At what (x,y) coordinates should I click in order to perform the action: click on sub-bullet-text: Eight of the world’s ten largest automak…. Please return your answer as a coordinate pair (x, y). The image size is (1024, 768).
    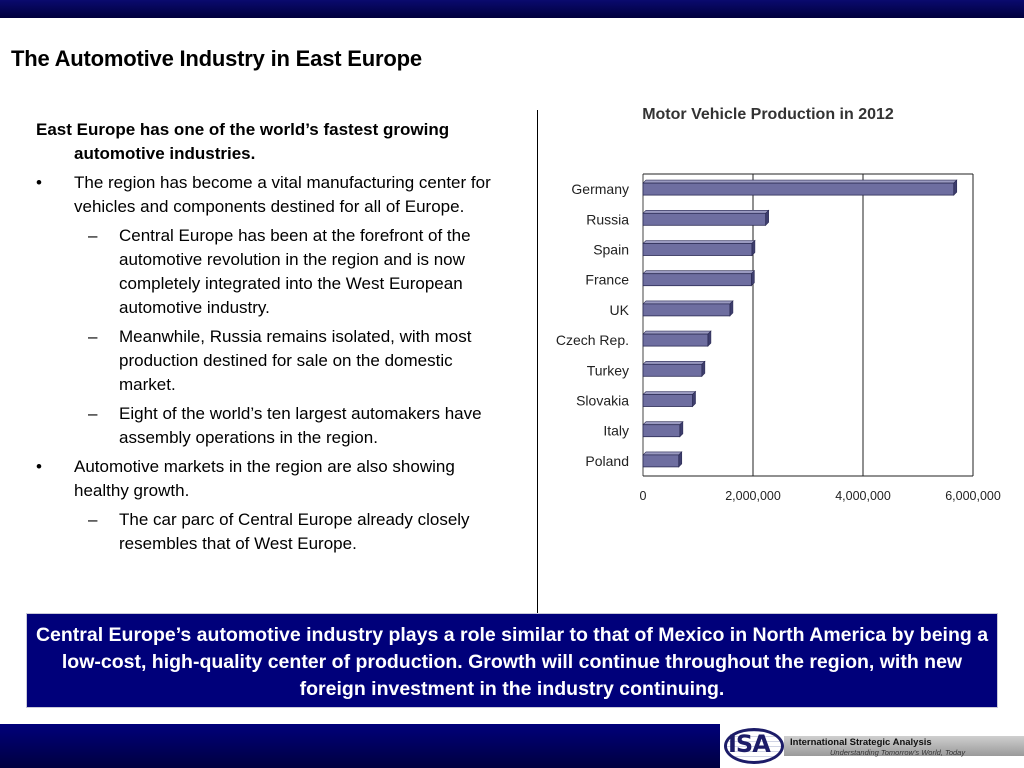
    Looking at the image, I should click on (300, 425).